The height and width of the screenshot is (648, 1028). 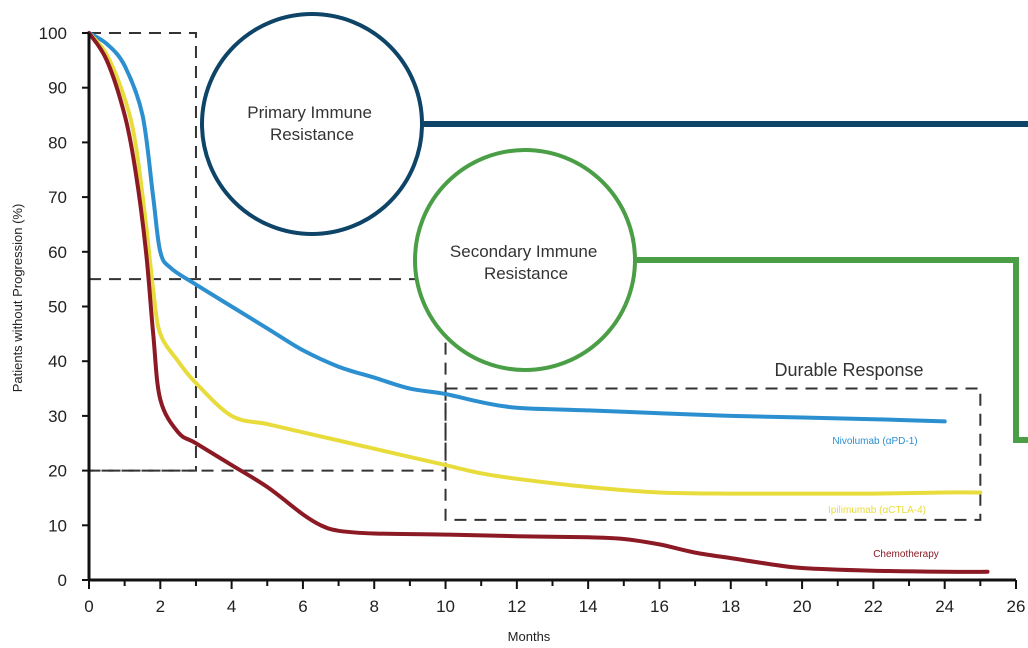 What do you see at coordinates (848, 370) in the screenshot?
I see `durable-response-label: Durable Response` at bounding box center [848, 370].